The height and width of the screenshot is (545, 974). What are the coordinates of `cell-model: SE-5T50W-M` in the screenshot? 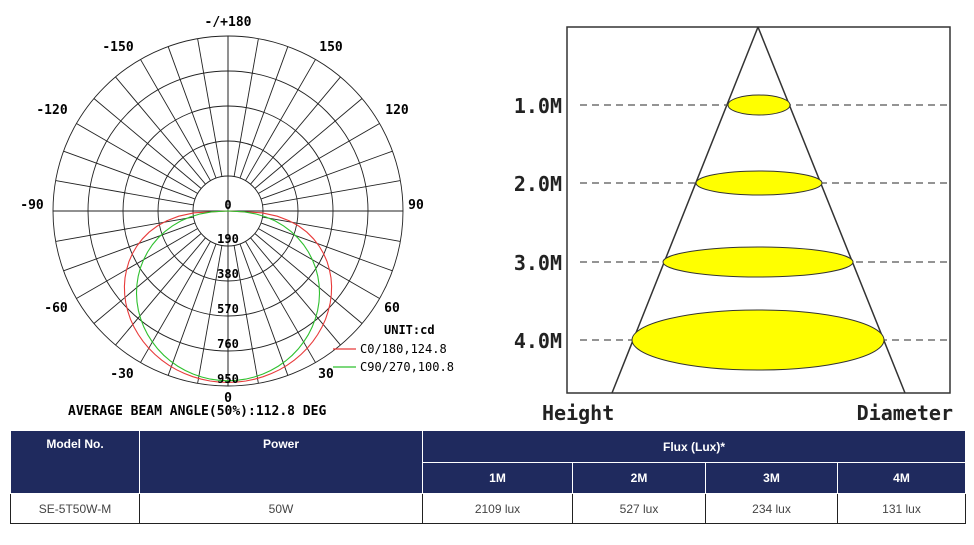 It's located at (75, 508).